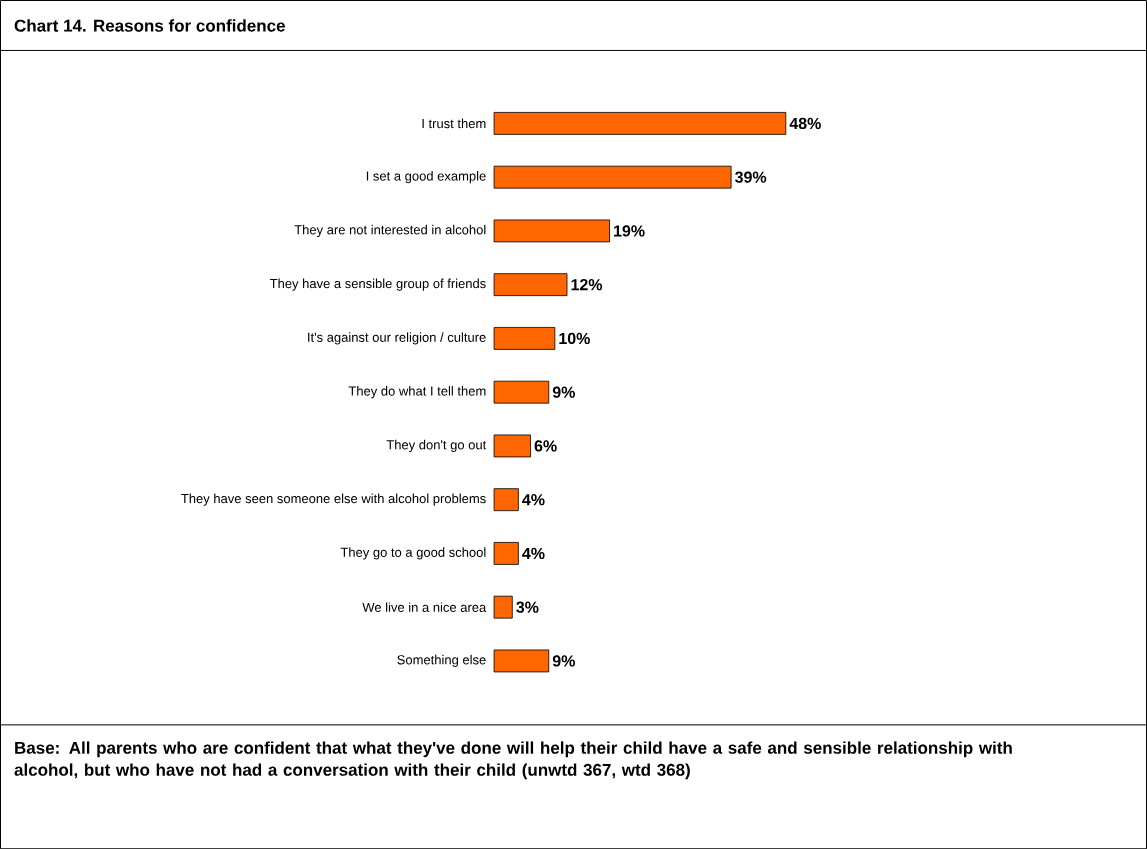  Describe the element at coordinates (424, 607) in the screenshot. I see `y-tick-label: We live in a nice area` at that location.